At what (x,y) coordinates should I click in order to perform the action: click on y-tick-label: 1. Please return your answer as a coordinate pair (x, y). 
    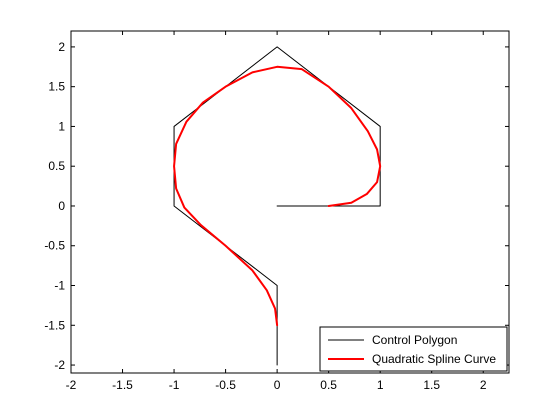
    Looking at the image, I should click on (61, 126).